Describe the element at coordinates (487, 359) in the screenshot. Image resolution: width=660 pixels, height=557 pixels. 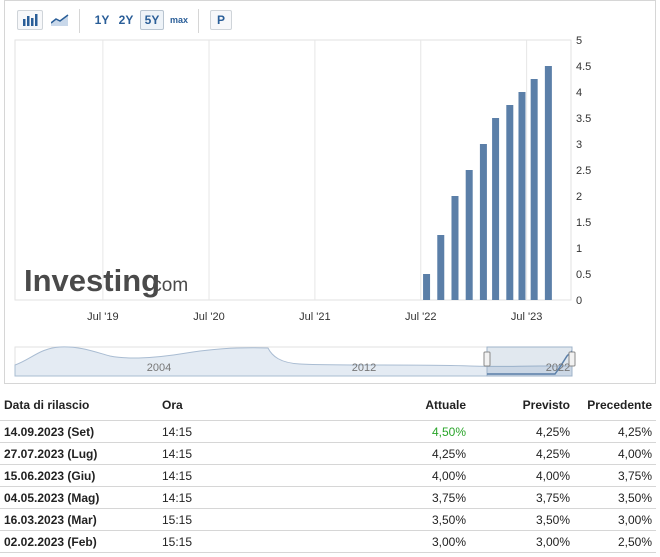
I see `navigator-left-handle` at that location.